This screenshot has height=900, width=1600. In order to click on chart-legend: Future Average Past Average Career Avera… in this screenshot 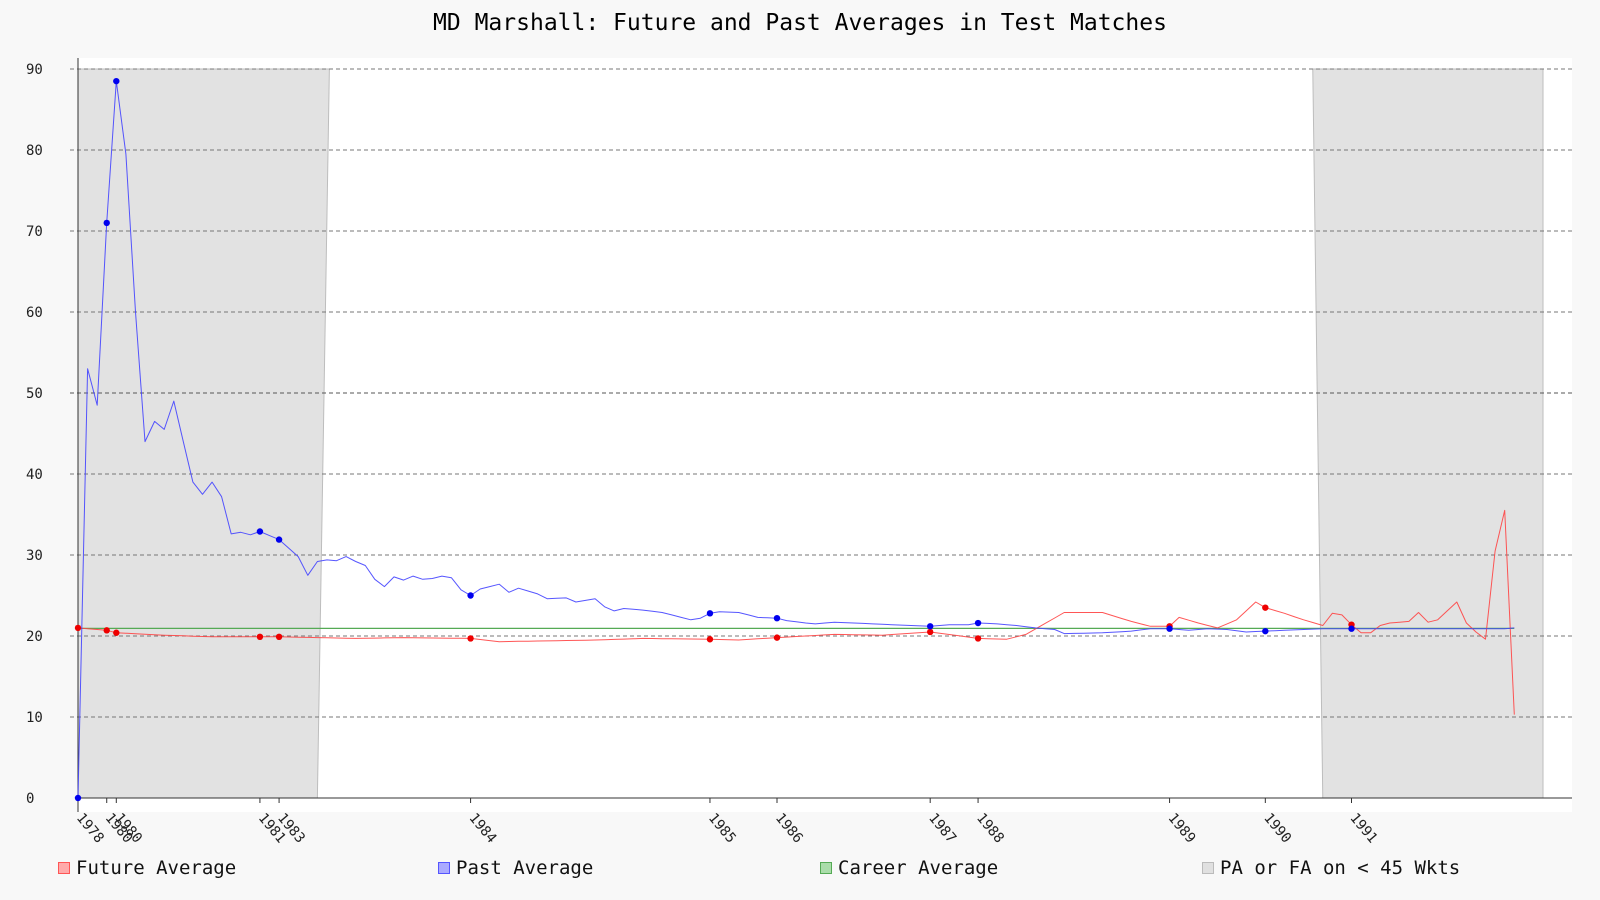, I will do `click(800, 871)`.